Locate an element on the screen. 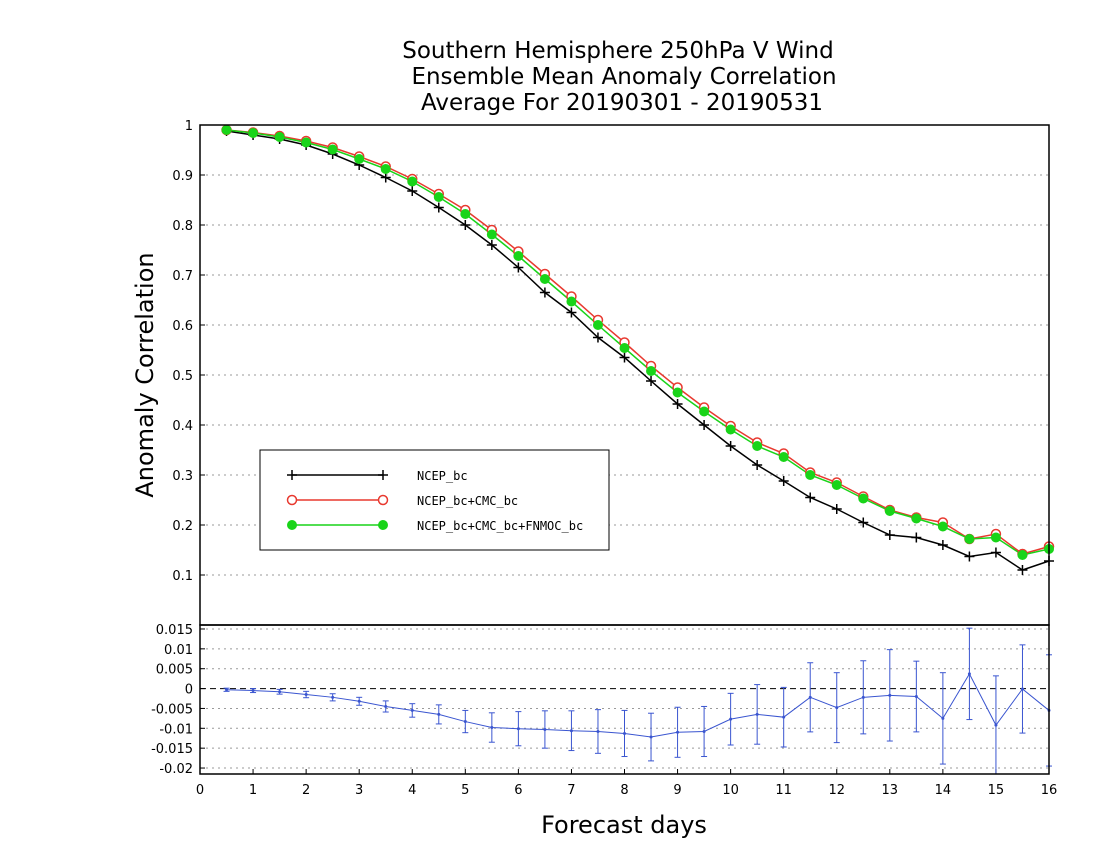  bottom-panel-frame is located at coordinates (624, 699).